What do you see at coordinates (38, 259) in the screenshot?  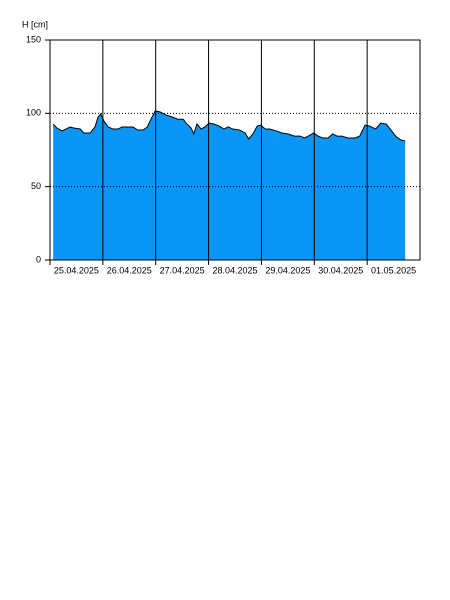 I see `y-tick-label: 0` at bounding box center [38, 259].